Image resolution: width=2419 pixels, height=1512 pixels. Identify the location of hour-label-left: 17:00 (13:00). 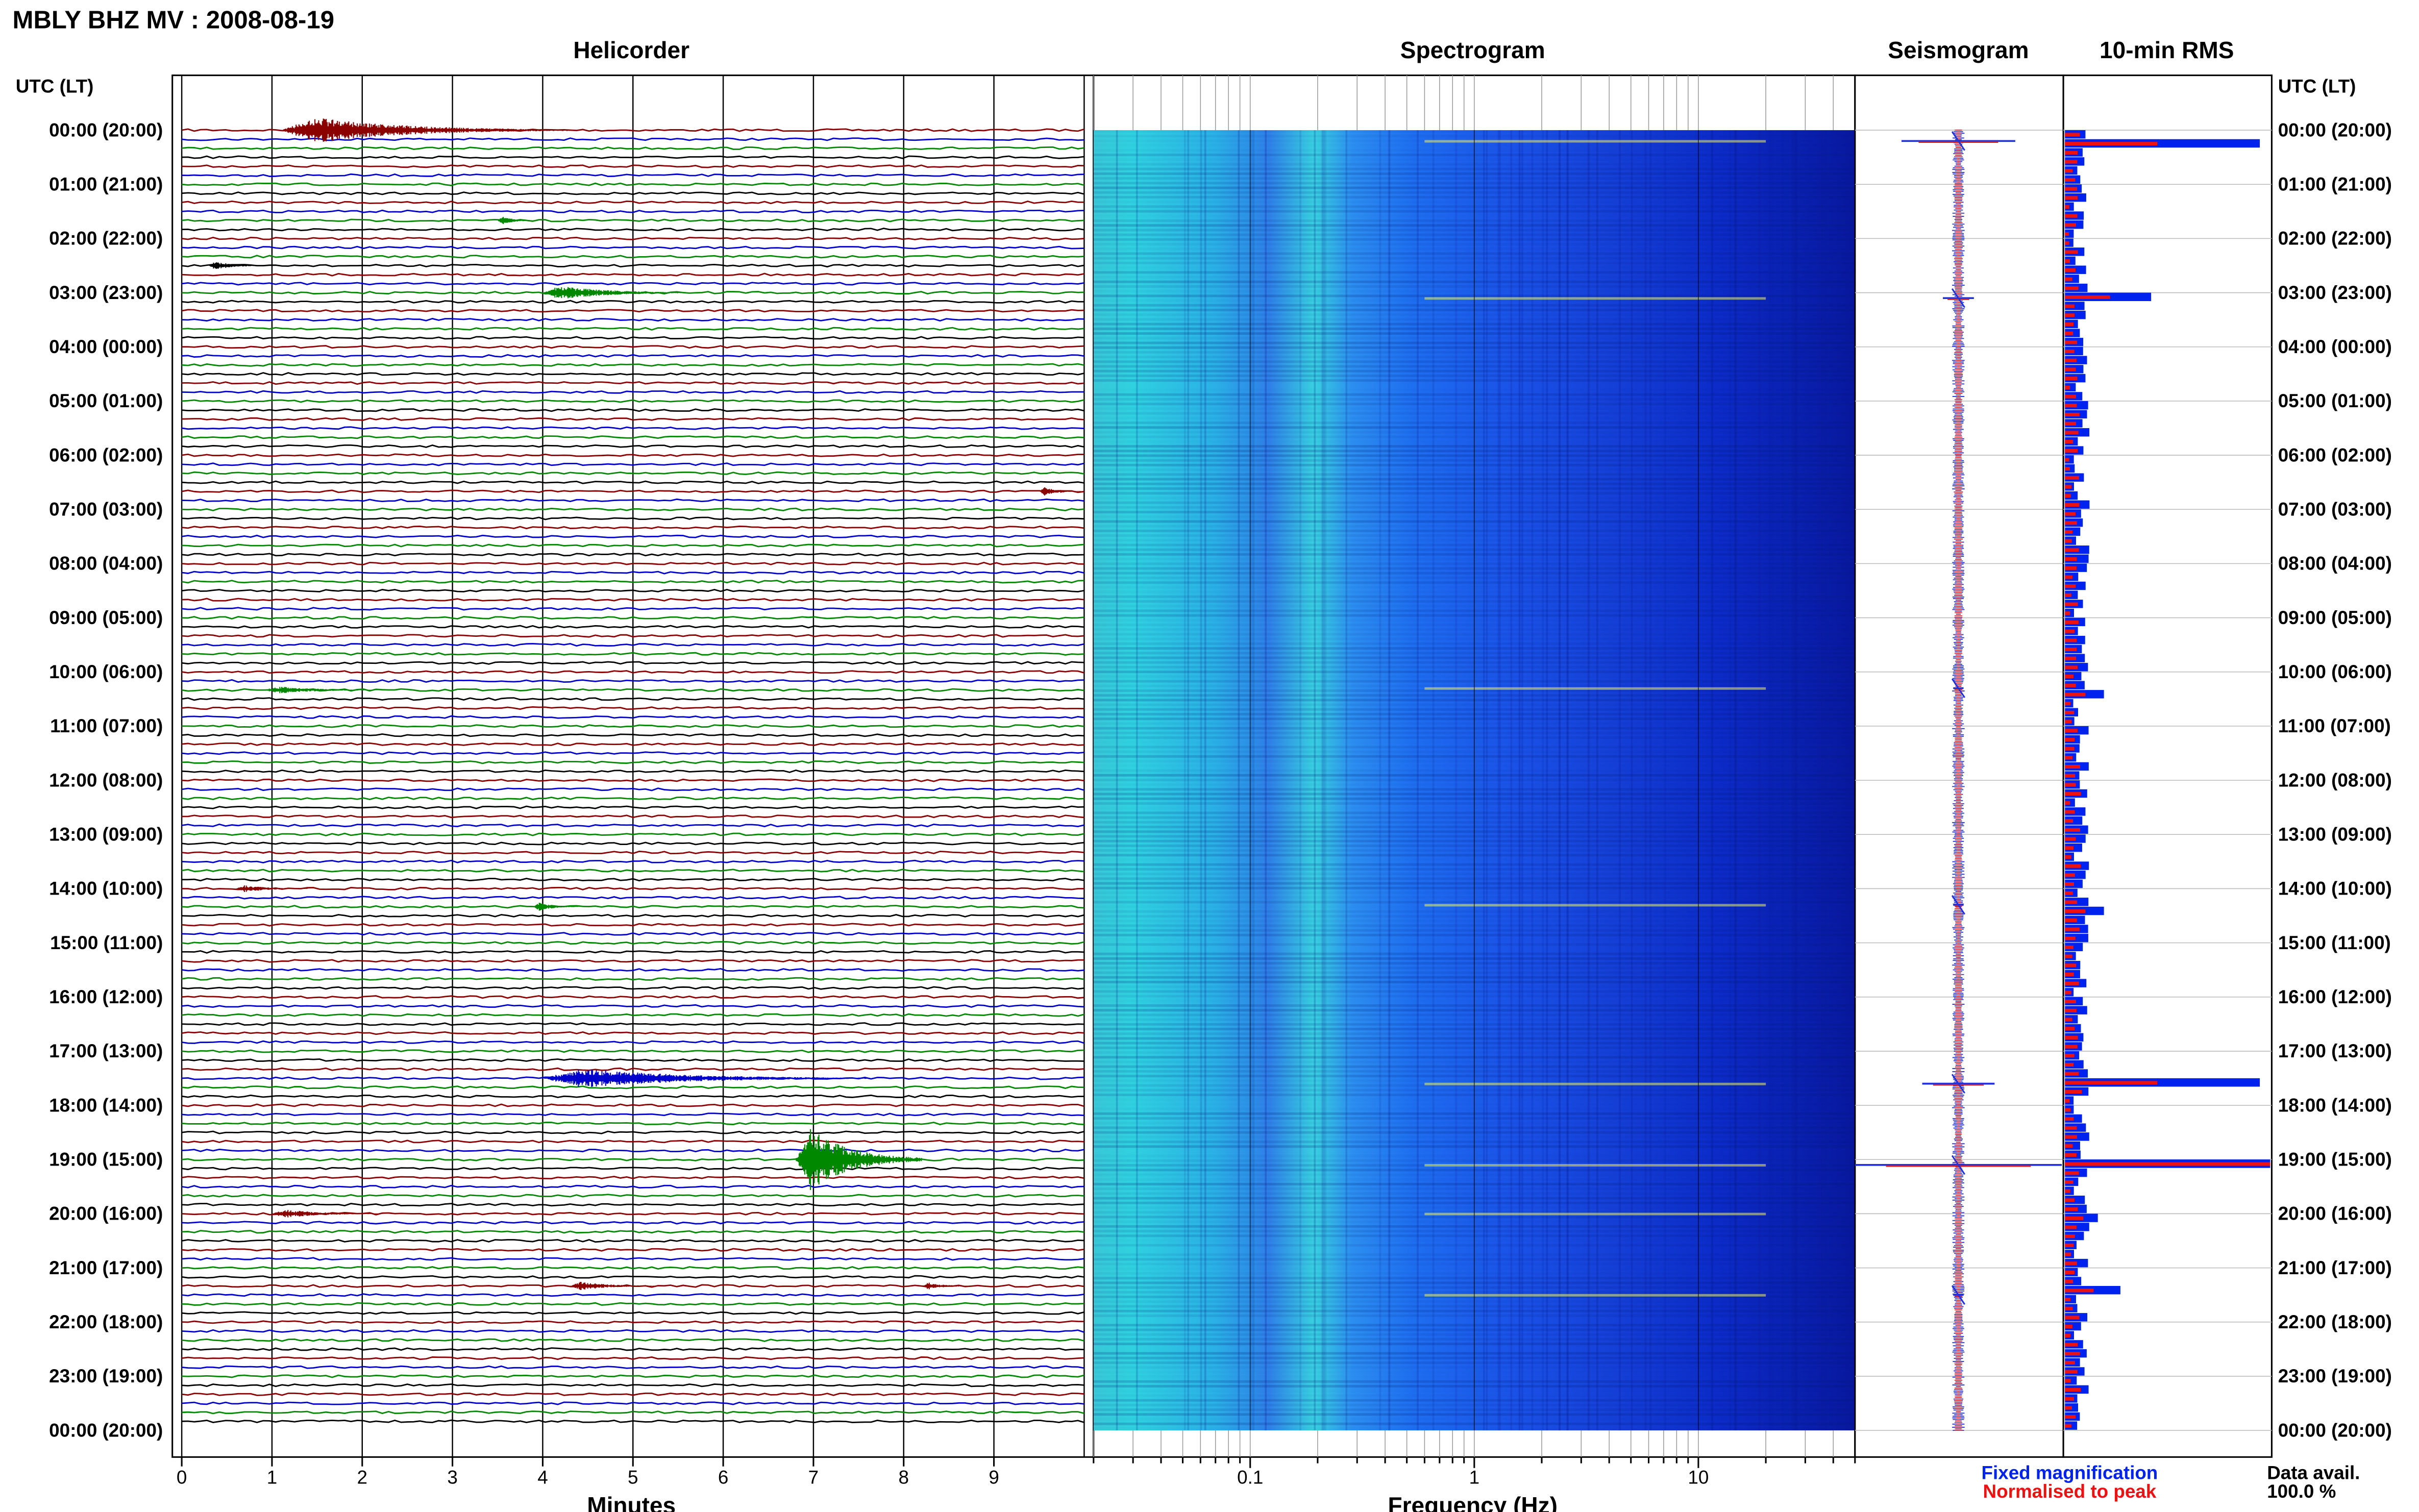
(106, 1050).